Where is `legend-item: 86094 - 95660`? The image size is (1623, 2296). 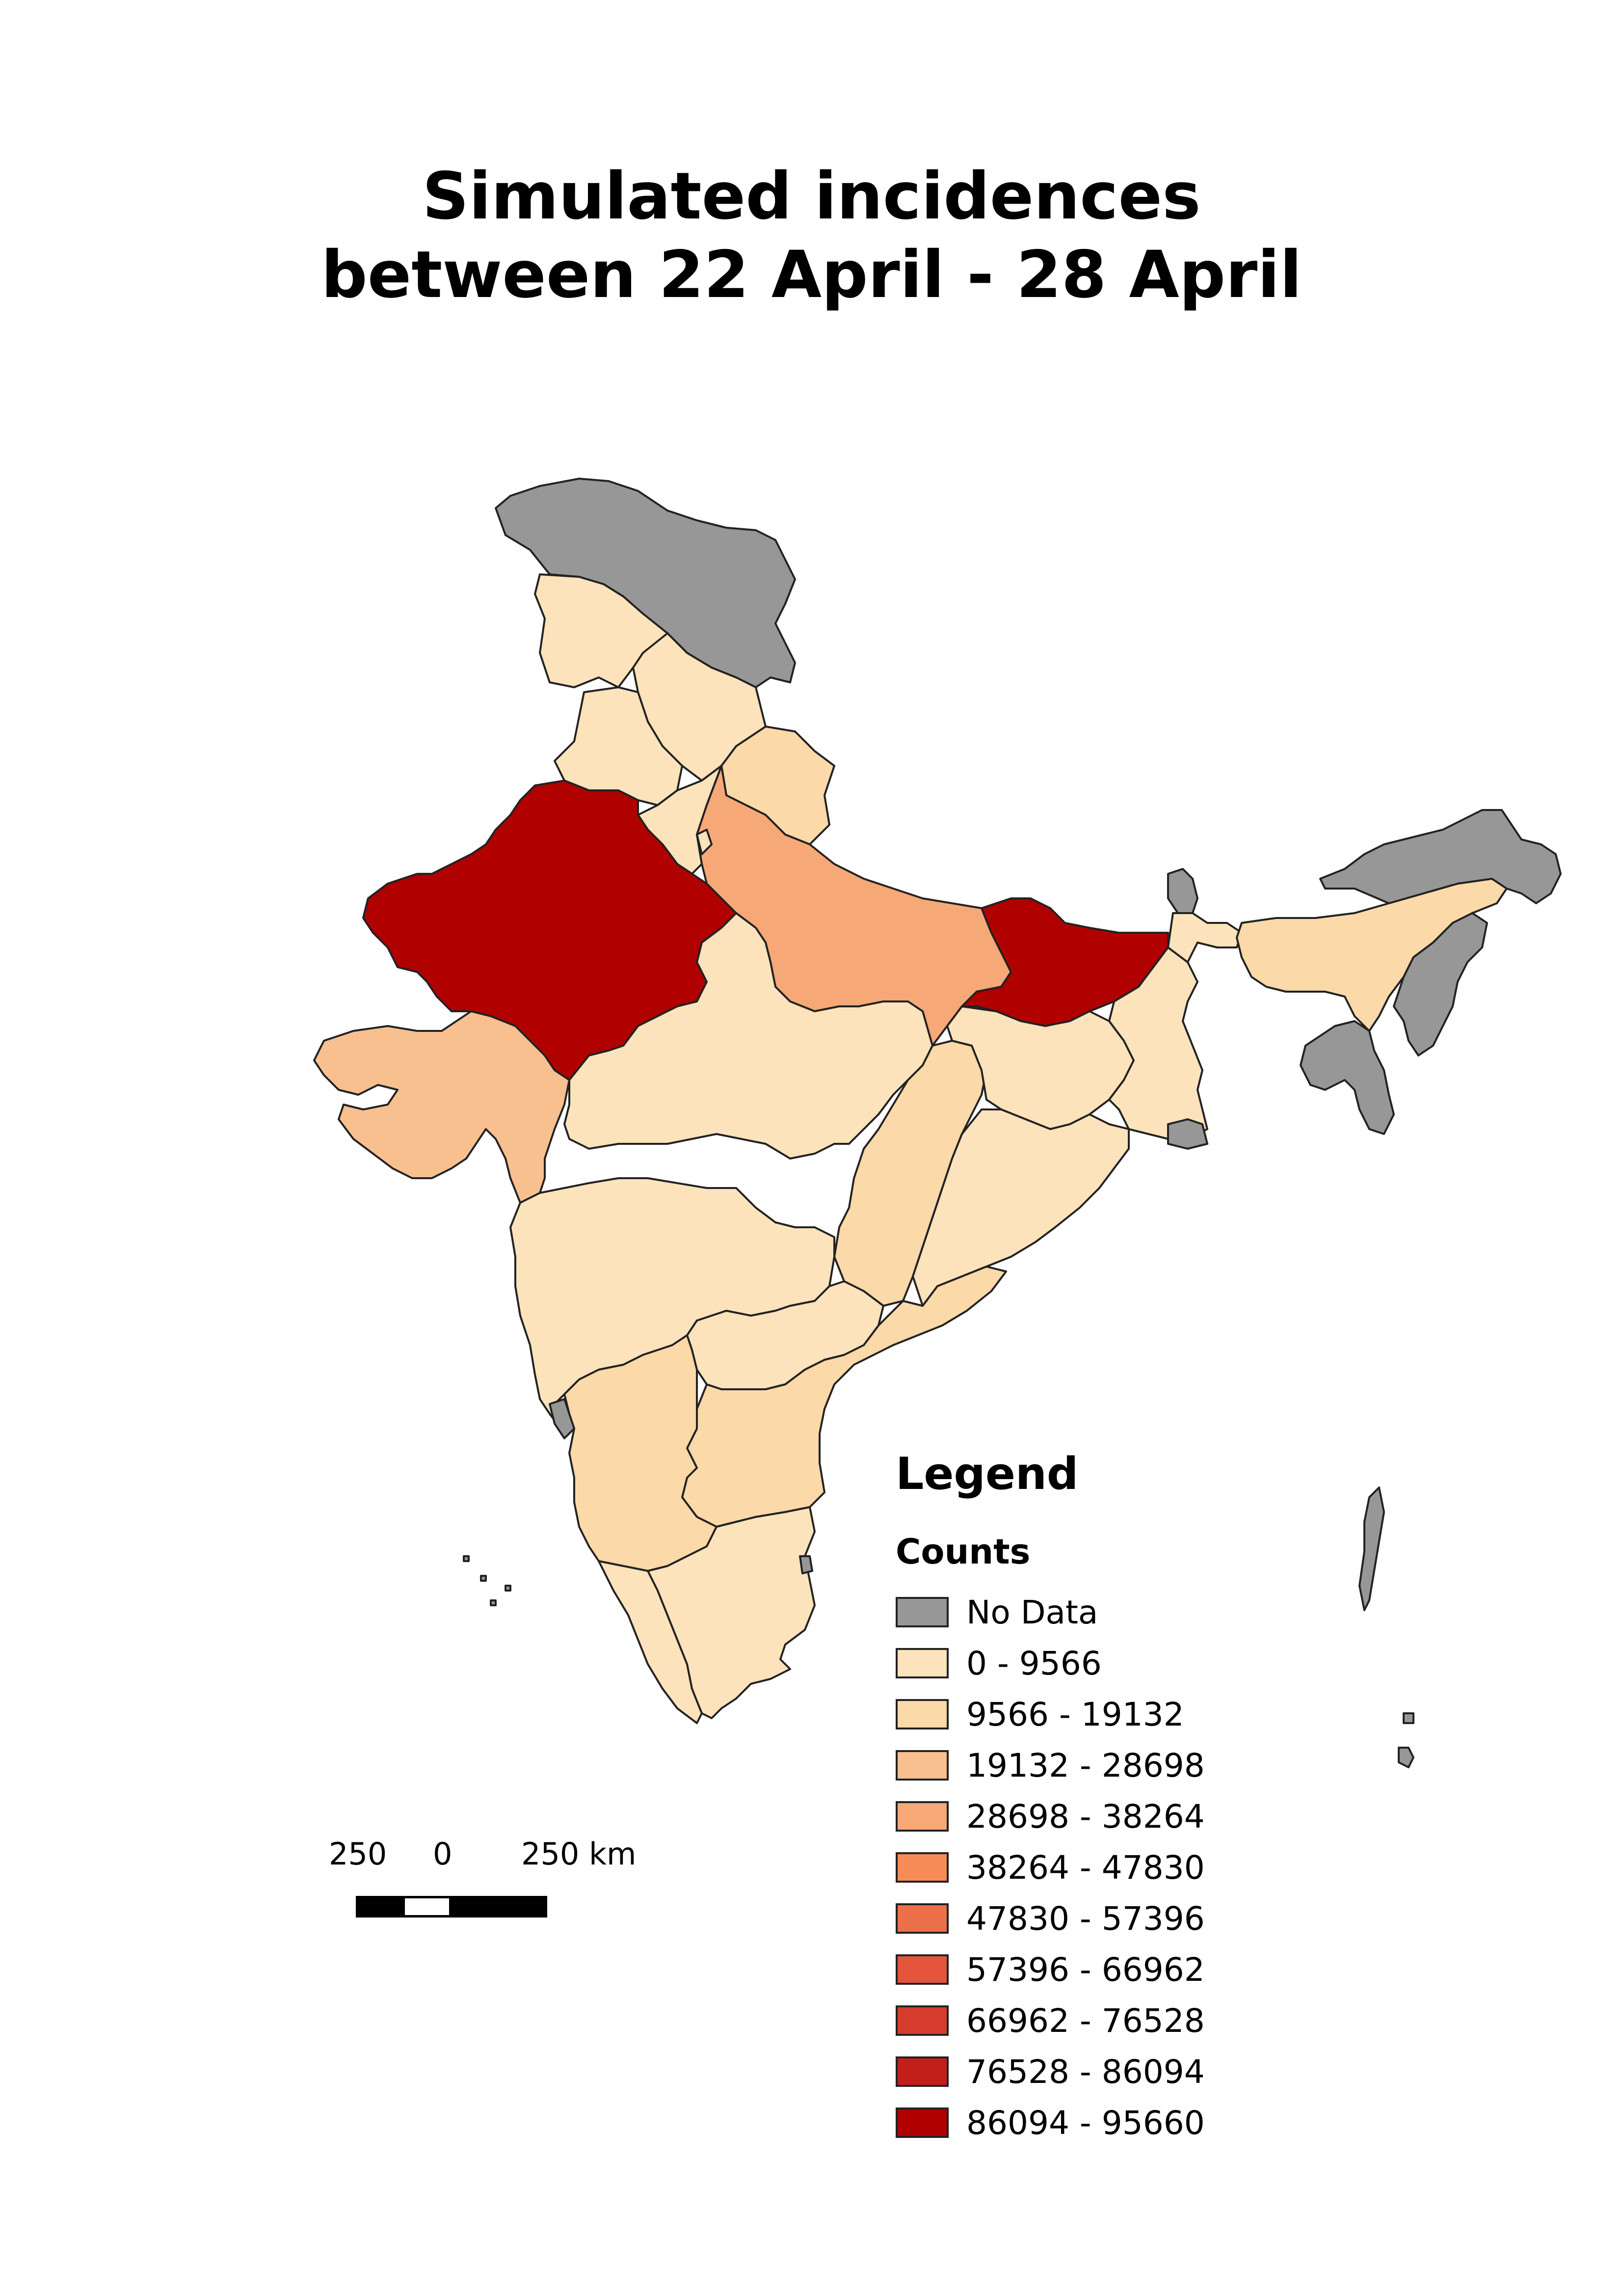 legend-item: 86094 - 95660 is located at coordinates (1050, 2122).